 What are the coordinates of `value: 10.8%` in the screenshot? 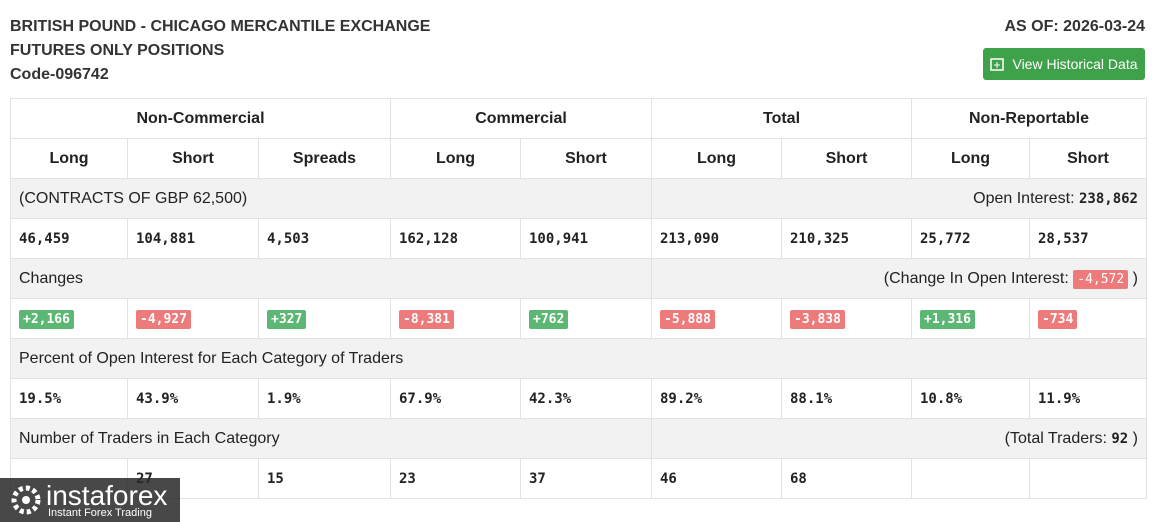 It's located at (941, 398).